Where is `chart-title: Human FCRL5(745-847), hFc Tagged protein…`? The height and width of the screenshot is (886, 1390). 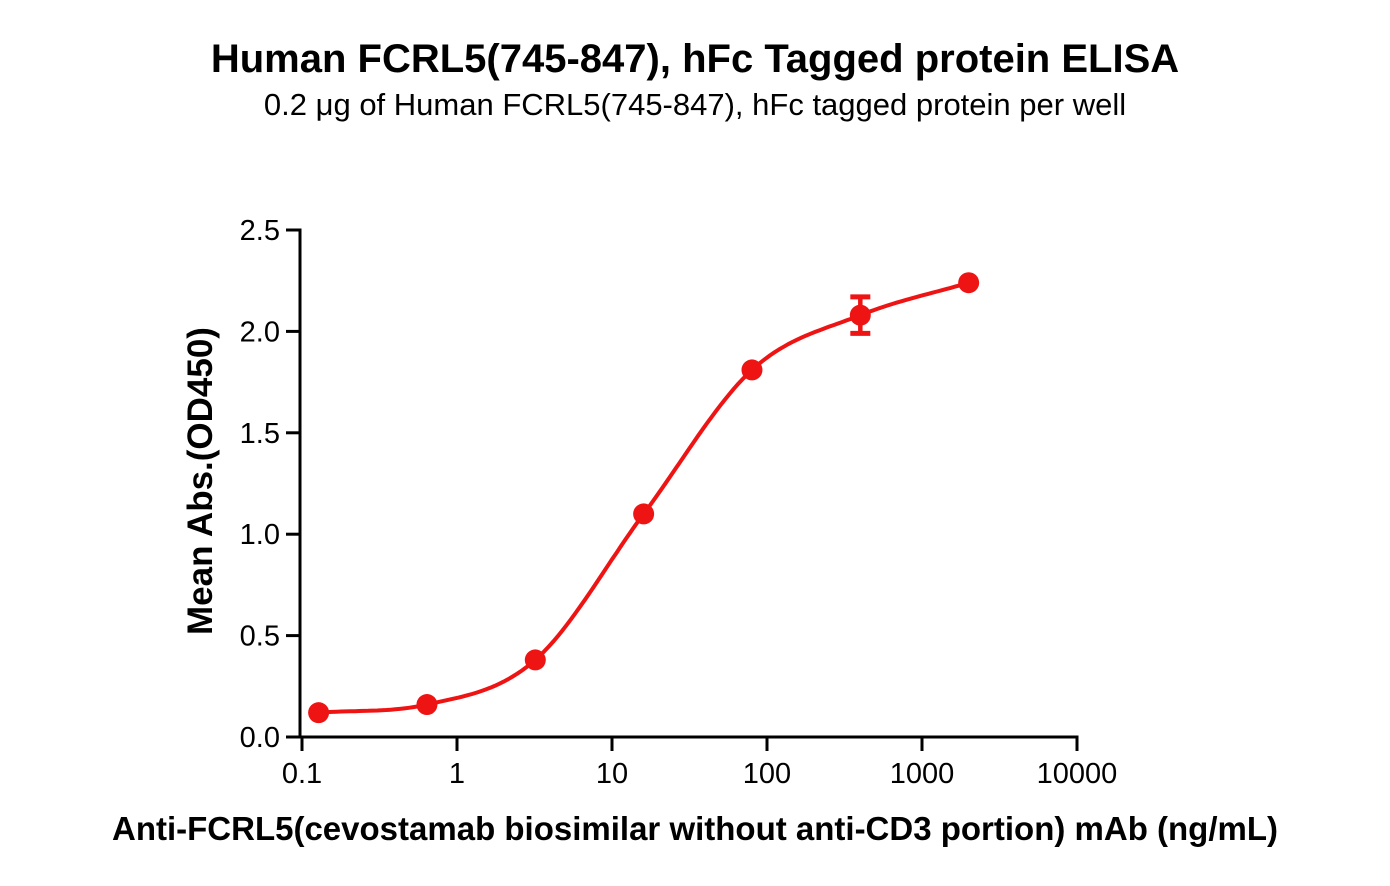 chart-title: Human FCRL5(745-847), hFc Tagged protein… is located at coordinates (695, 59).